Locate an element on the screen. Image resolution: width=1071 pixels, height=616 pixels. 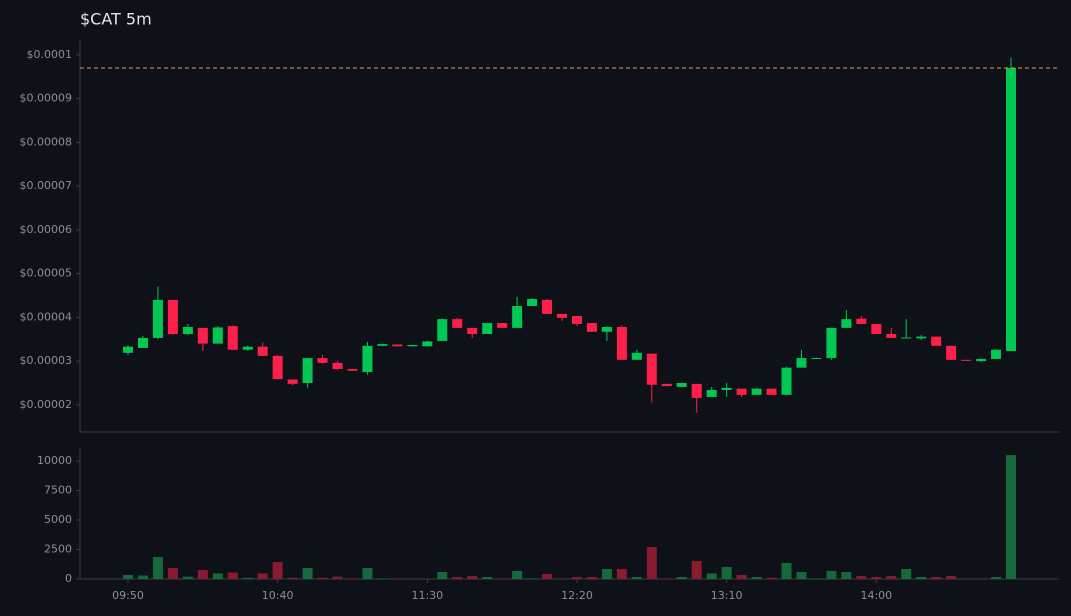
y-tick-label: $0.00007 is located at coordinates (46, 185).